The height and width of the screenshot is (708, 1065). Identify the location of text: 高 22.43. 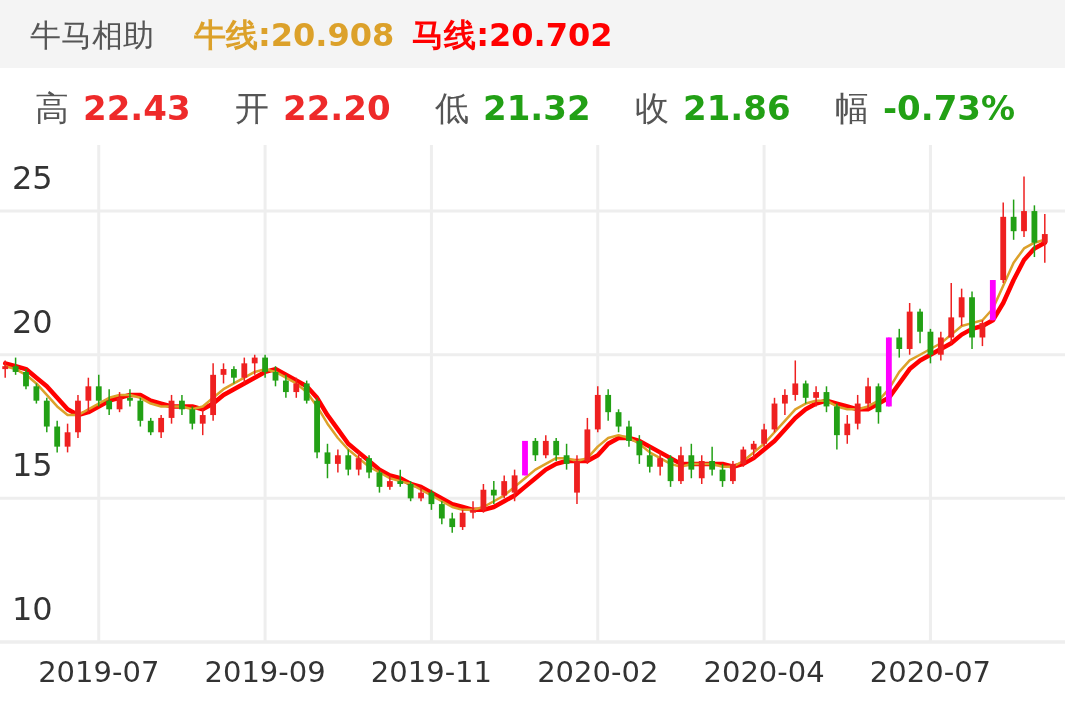
(113, 108).